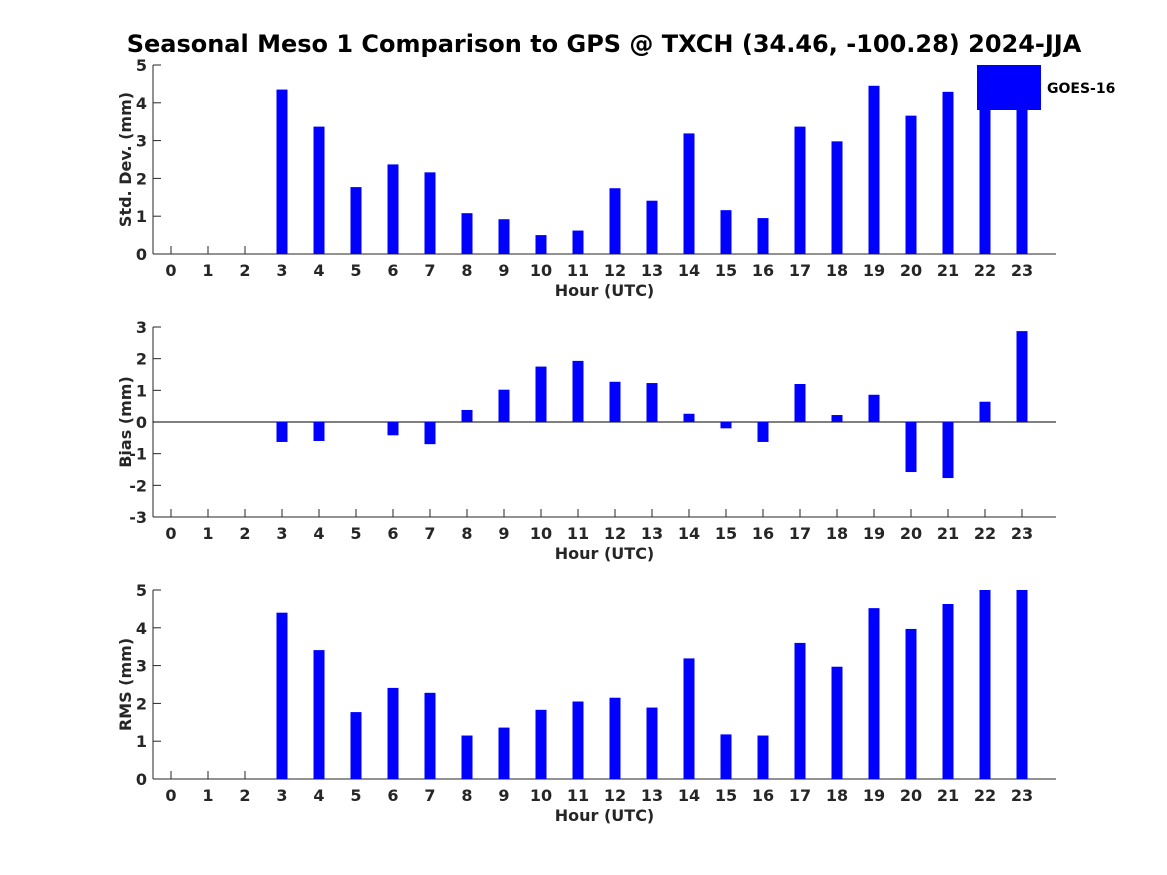  What do you see at coordinates (141, 590) in the screenshot?
I see `y-tick-label: 5` at bounding box center [141, 590].